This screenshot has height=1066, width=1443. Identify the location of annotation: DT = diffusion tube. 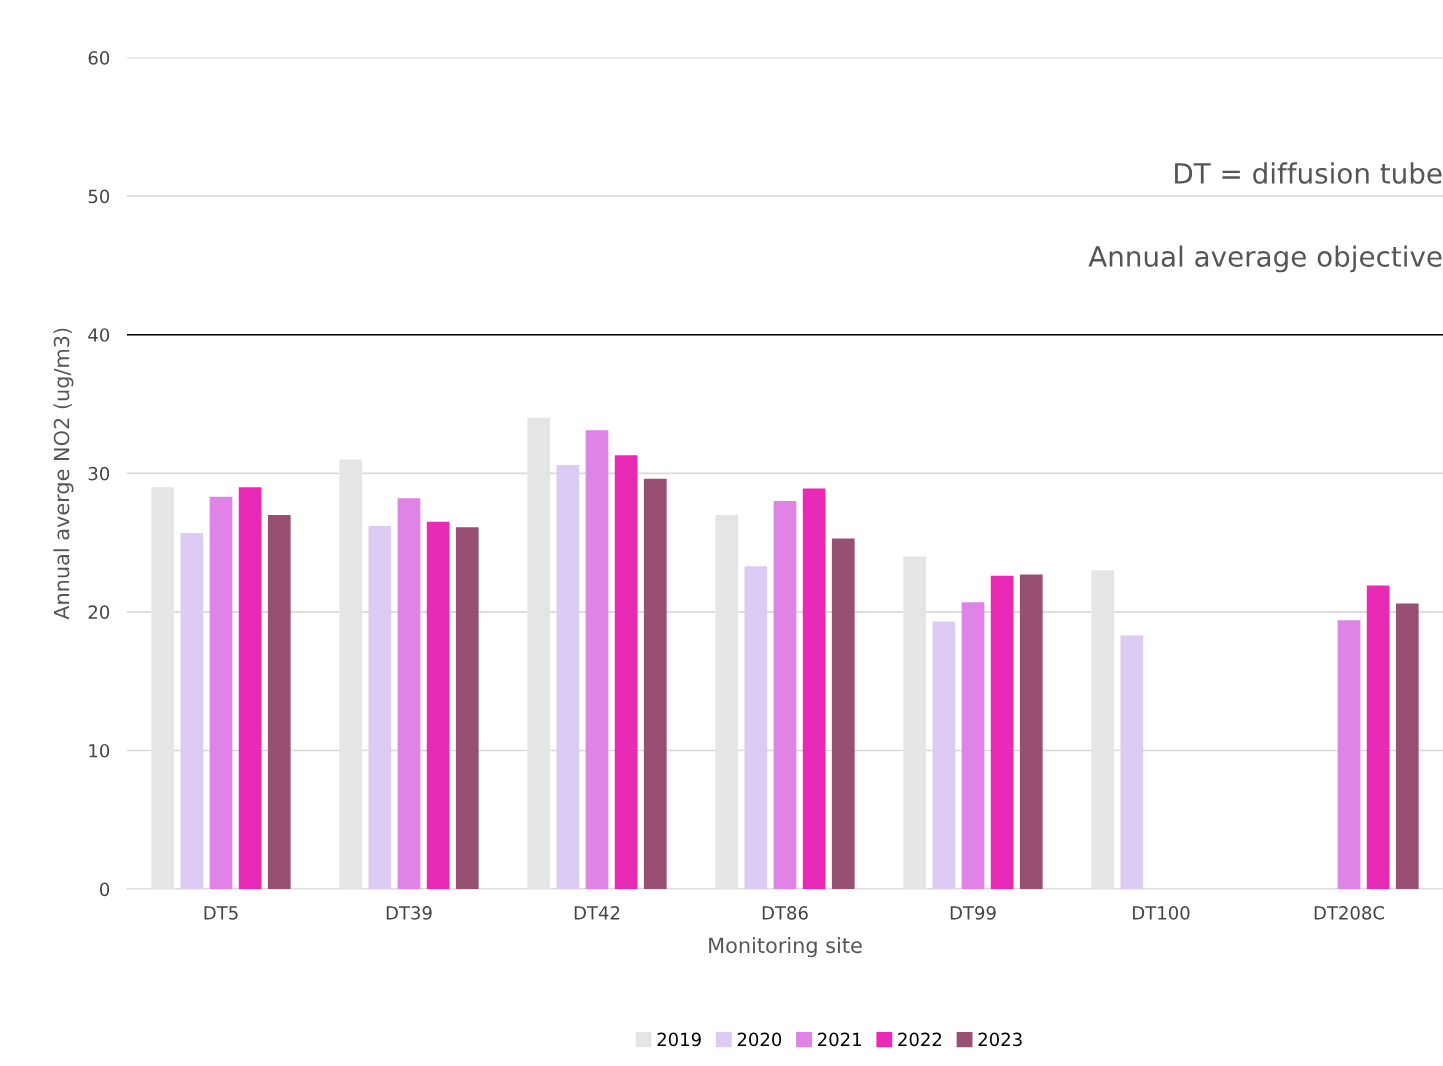
(1308, 173).